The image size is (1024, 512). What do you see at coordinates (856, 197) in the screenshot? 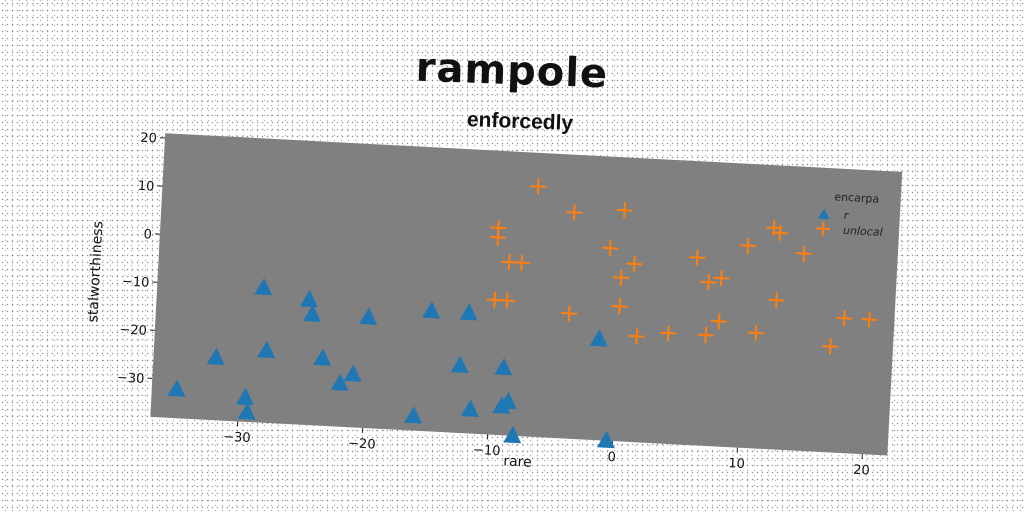
I see `legend-title: encarpa` at bounding box center [856, 197].